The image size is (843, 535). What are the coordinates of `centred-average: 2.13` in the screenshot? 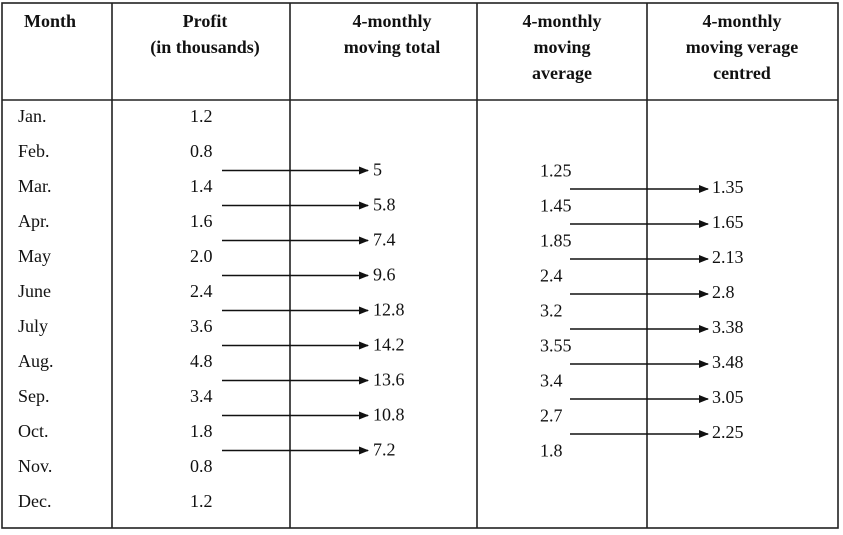 It's located at (728, 257).